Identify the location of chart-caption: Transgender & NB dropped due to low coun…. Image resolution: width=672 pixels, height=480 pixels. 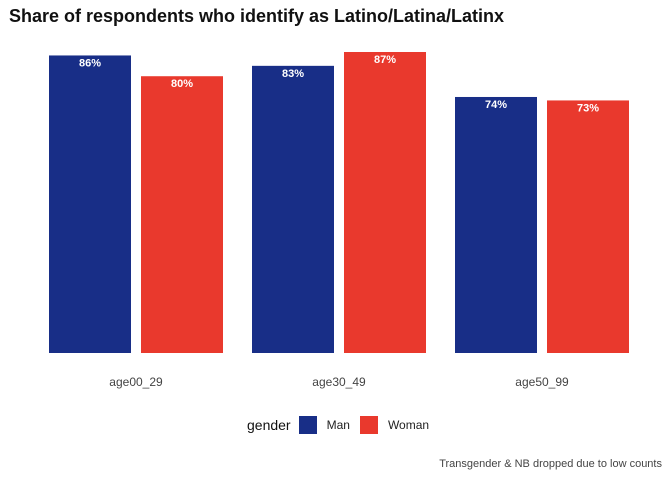
(550, 464).